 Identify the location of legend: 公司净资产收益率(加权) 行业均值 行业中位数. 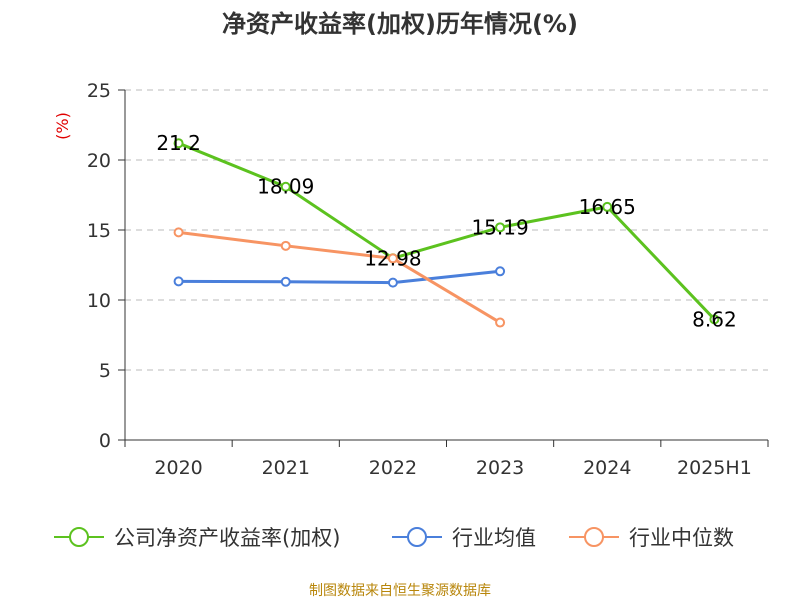
(394, 538).